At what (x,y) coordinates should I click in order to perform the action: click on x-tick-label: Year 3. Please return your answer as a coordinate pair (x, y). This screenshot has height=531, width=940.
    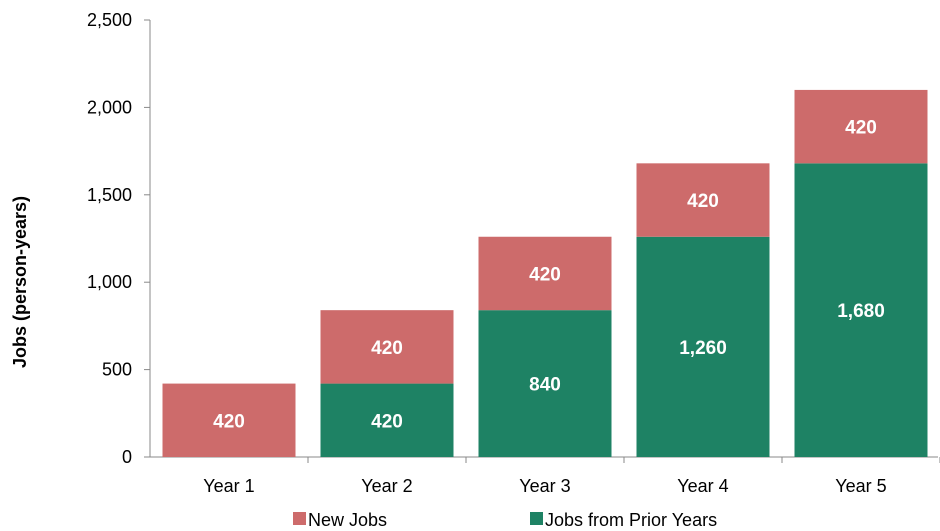
    Looking at the image, I should click on (544, 486).